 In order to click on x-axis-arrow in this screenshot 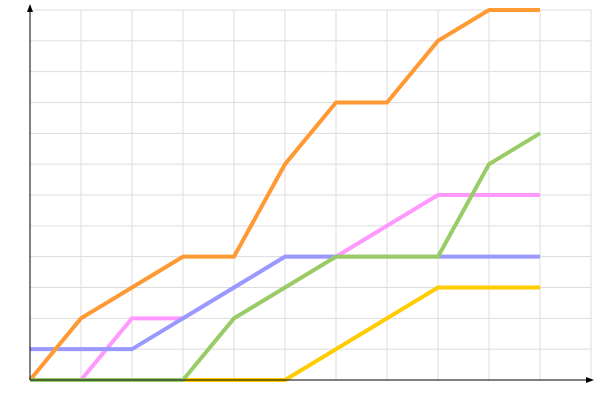, I will do `click(590, 380)`.